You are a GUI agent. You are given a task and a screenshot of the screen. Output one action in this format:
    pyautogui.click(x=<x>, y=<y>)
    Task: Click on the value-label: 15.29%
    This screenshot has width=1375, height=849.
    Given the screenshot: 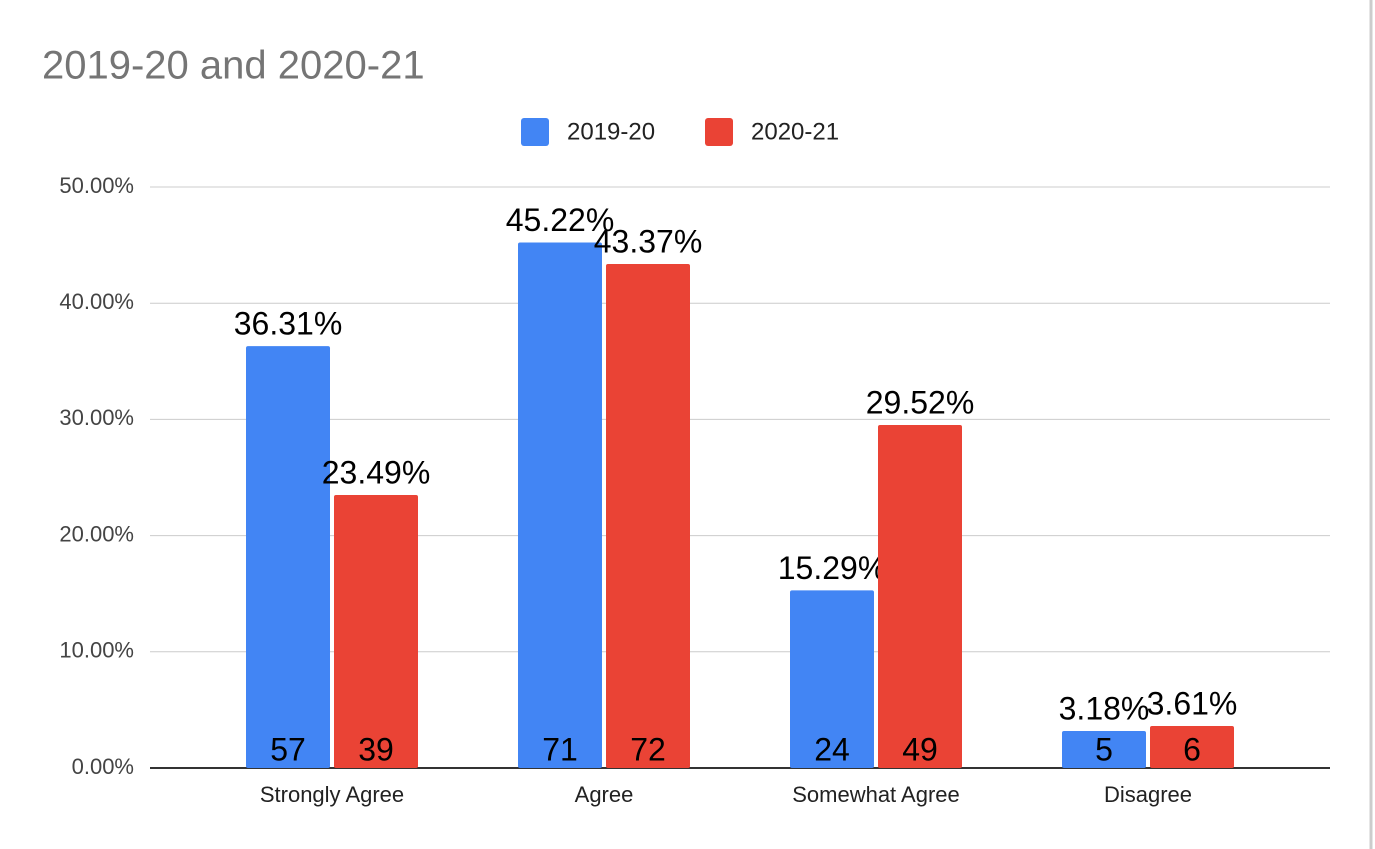 What is the action you would take?
    pyautogui.click(x=832, y=568)
    